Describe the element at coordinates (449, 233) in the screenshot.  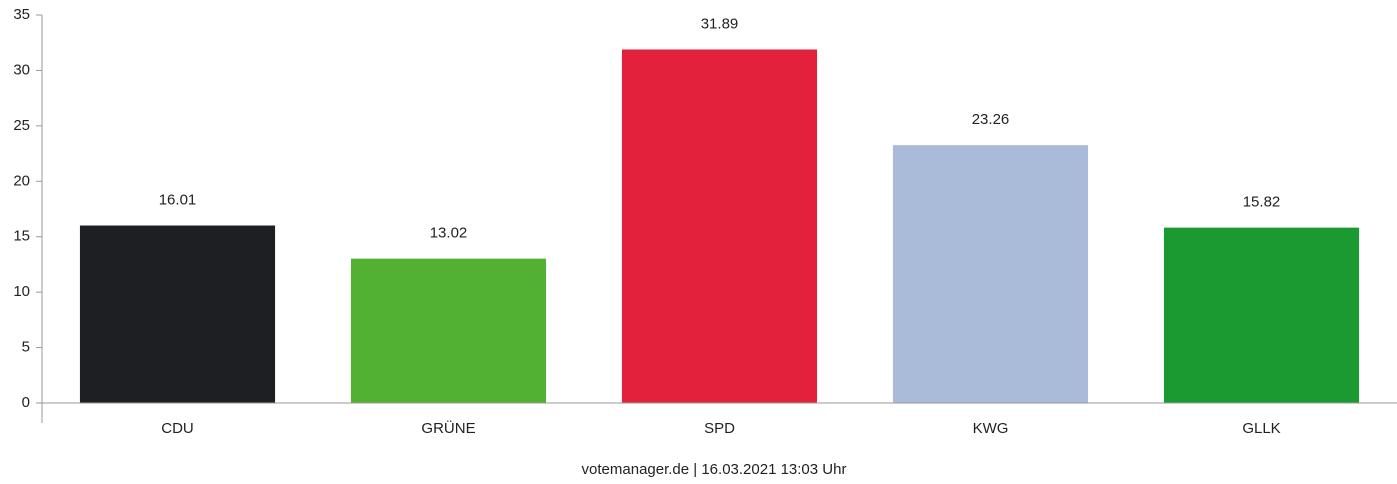
I see `value-label: 13.02` at that location.